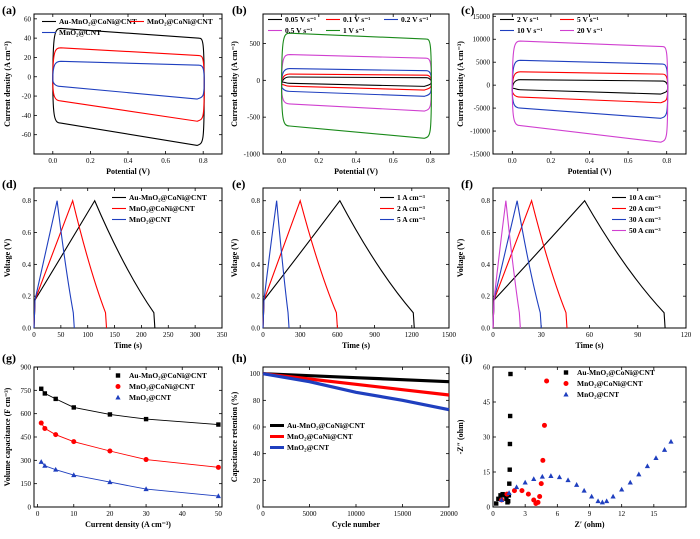 The height and width of the screenshot is (539, 700). Describe the element at coordinates (460, 436) in the screenshot. I see `y-axis-label: -Z″ (ohm)` at that location.